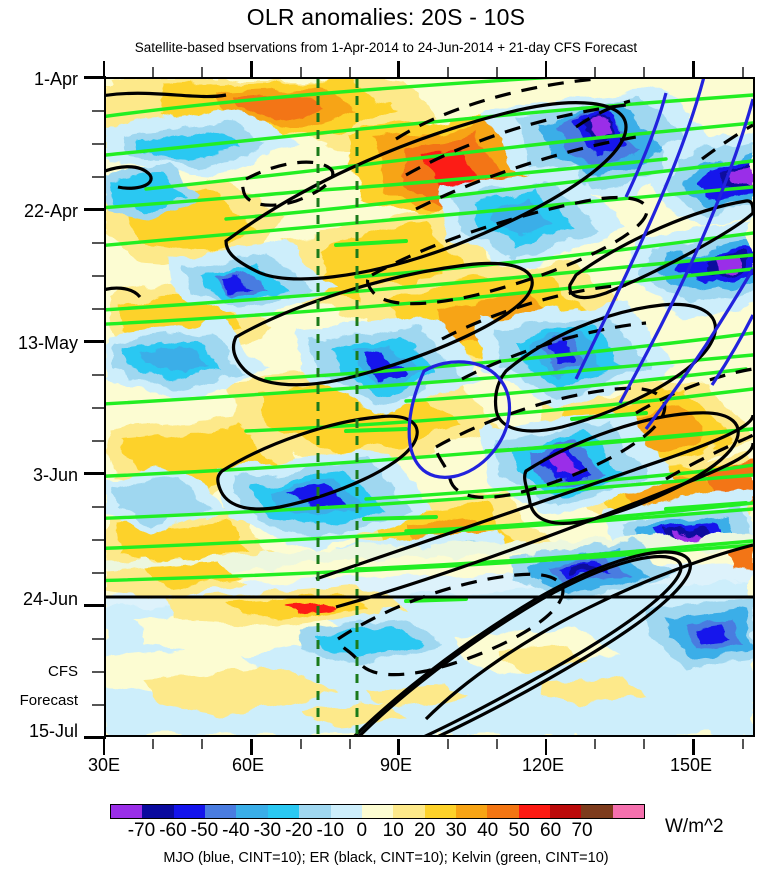 The width and height of the screenshot is (772, 878). Describe the element at coordinates (337, 407) in the screenshot. I see `vertical-reference-lines` at that location.